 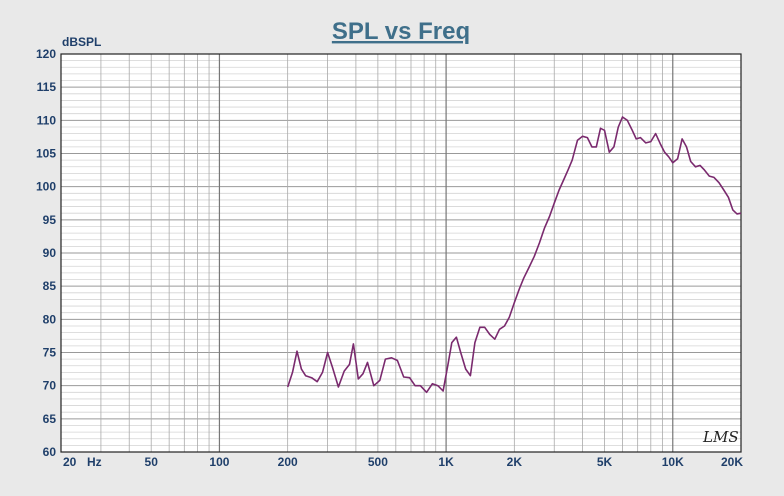 I want to click on y-axis-label: dBSPL, so click(x=81, y=42).